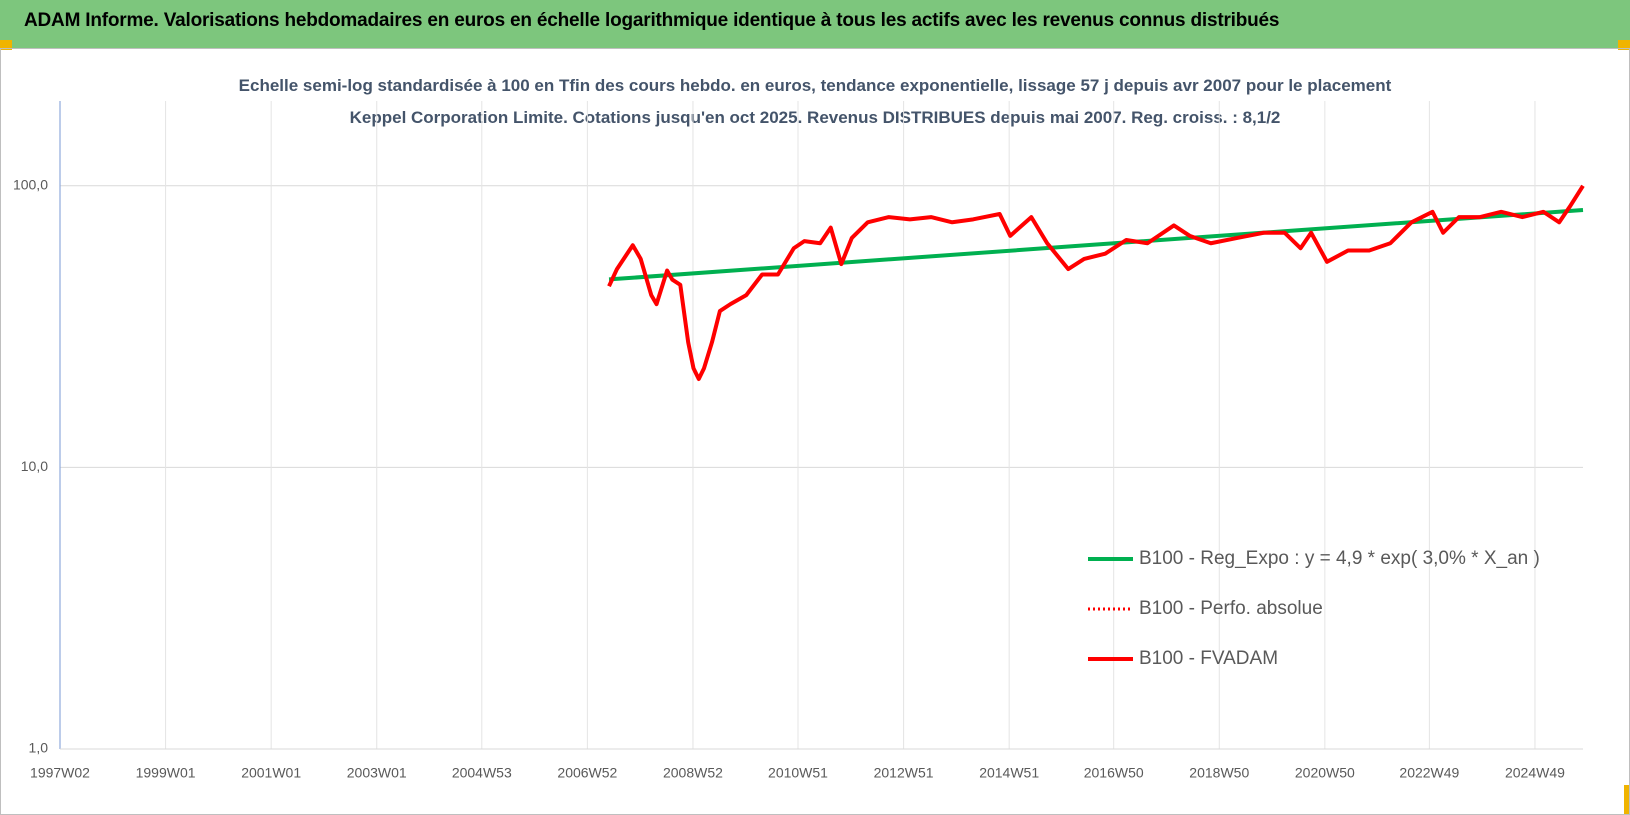 Image resolution: width=1630 pixels, height=815 pixels. What do you see at coordinates (30, 184) in the screenshot?
I see `y-tick-label: 100,0` at bounding box center [30, 184].